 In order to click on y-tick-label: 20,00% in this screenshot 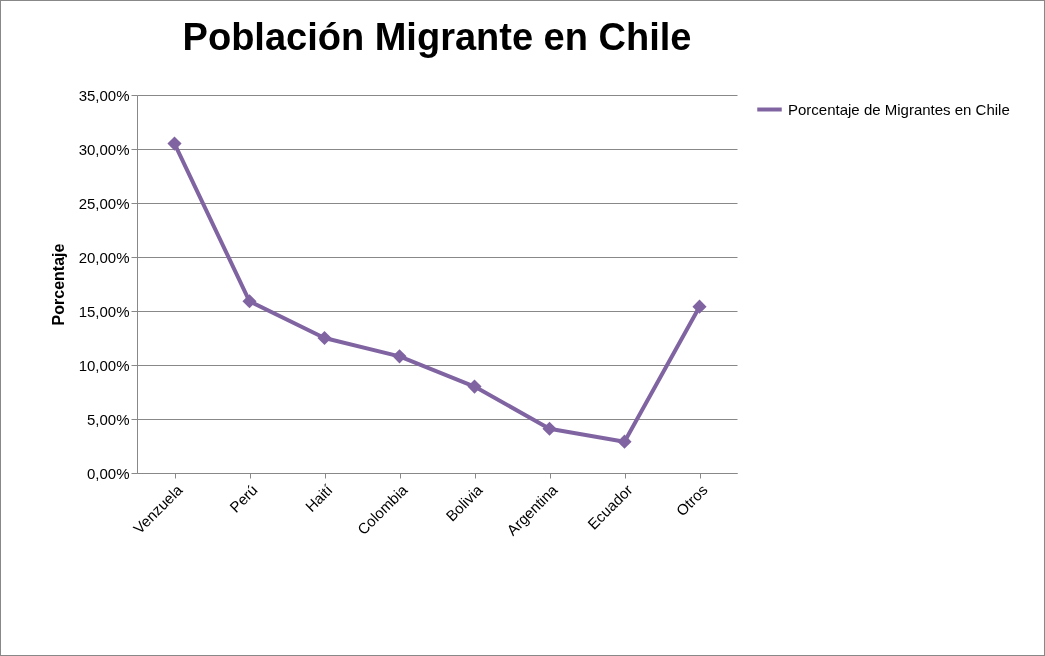, I will do `click(104, 257)`.